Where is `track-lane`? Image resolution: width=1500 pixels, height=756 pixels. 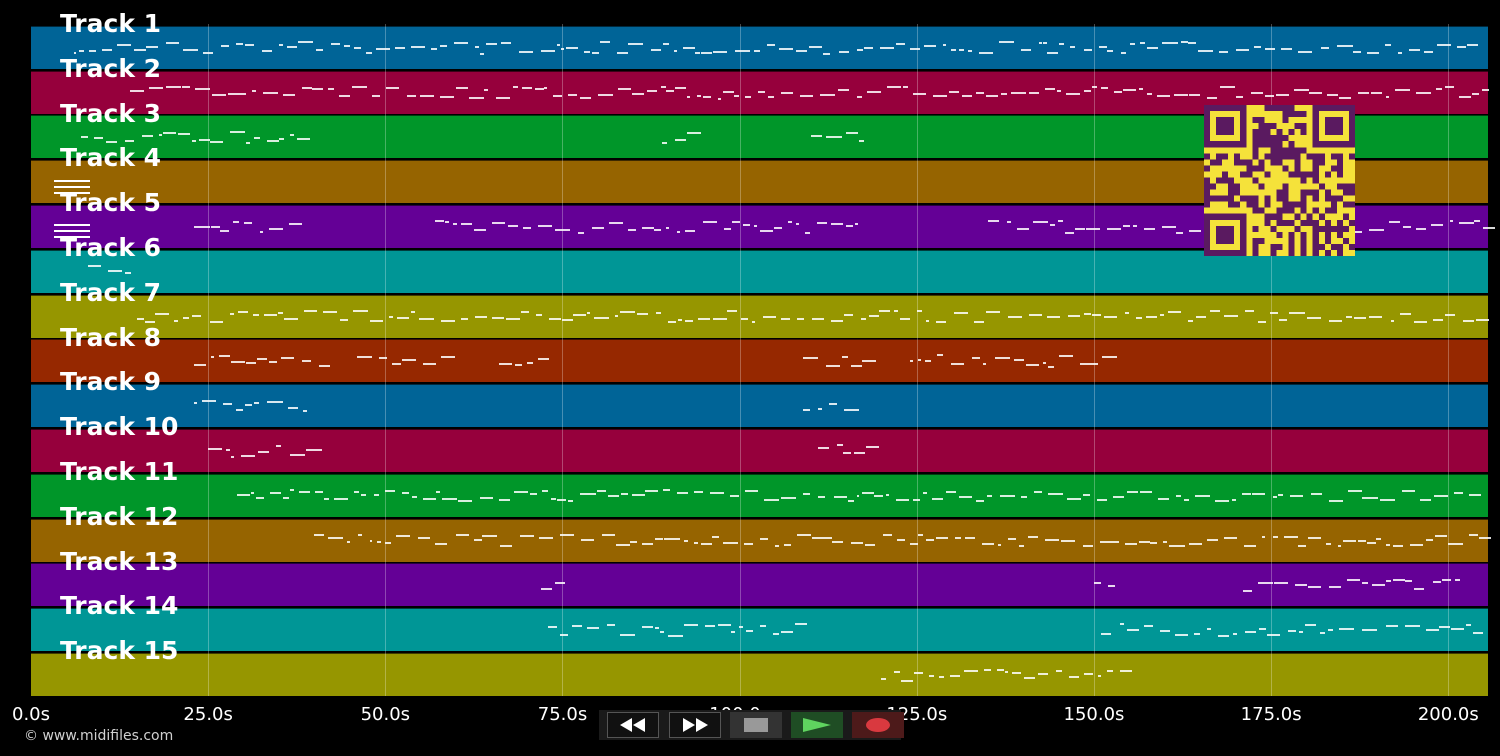 track-lane is located at coordinates (759, 630).